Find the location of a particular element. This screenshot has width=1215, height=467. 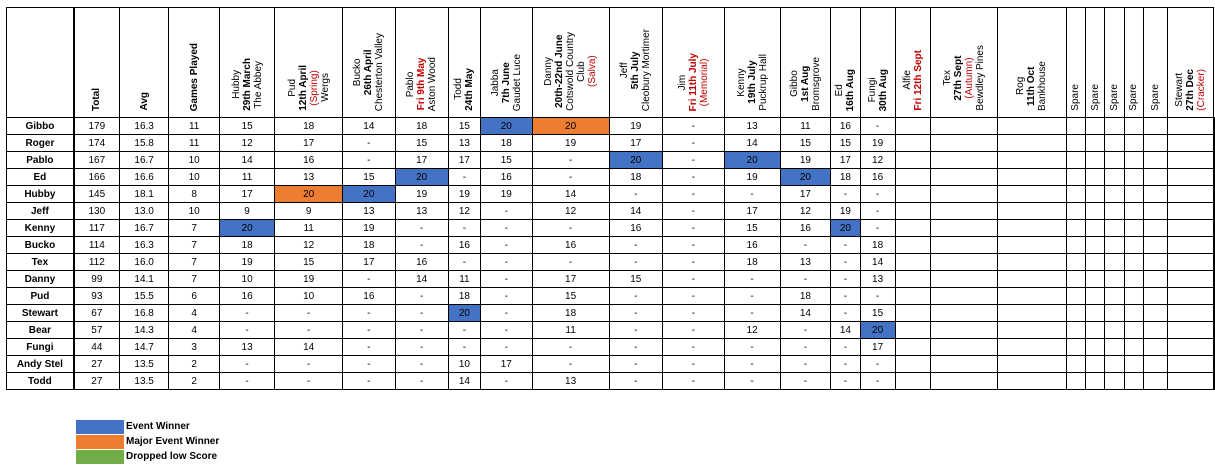

header-line: Ed is located at coordinates (840, 89).